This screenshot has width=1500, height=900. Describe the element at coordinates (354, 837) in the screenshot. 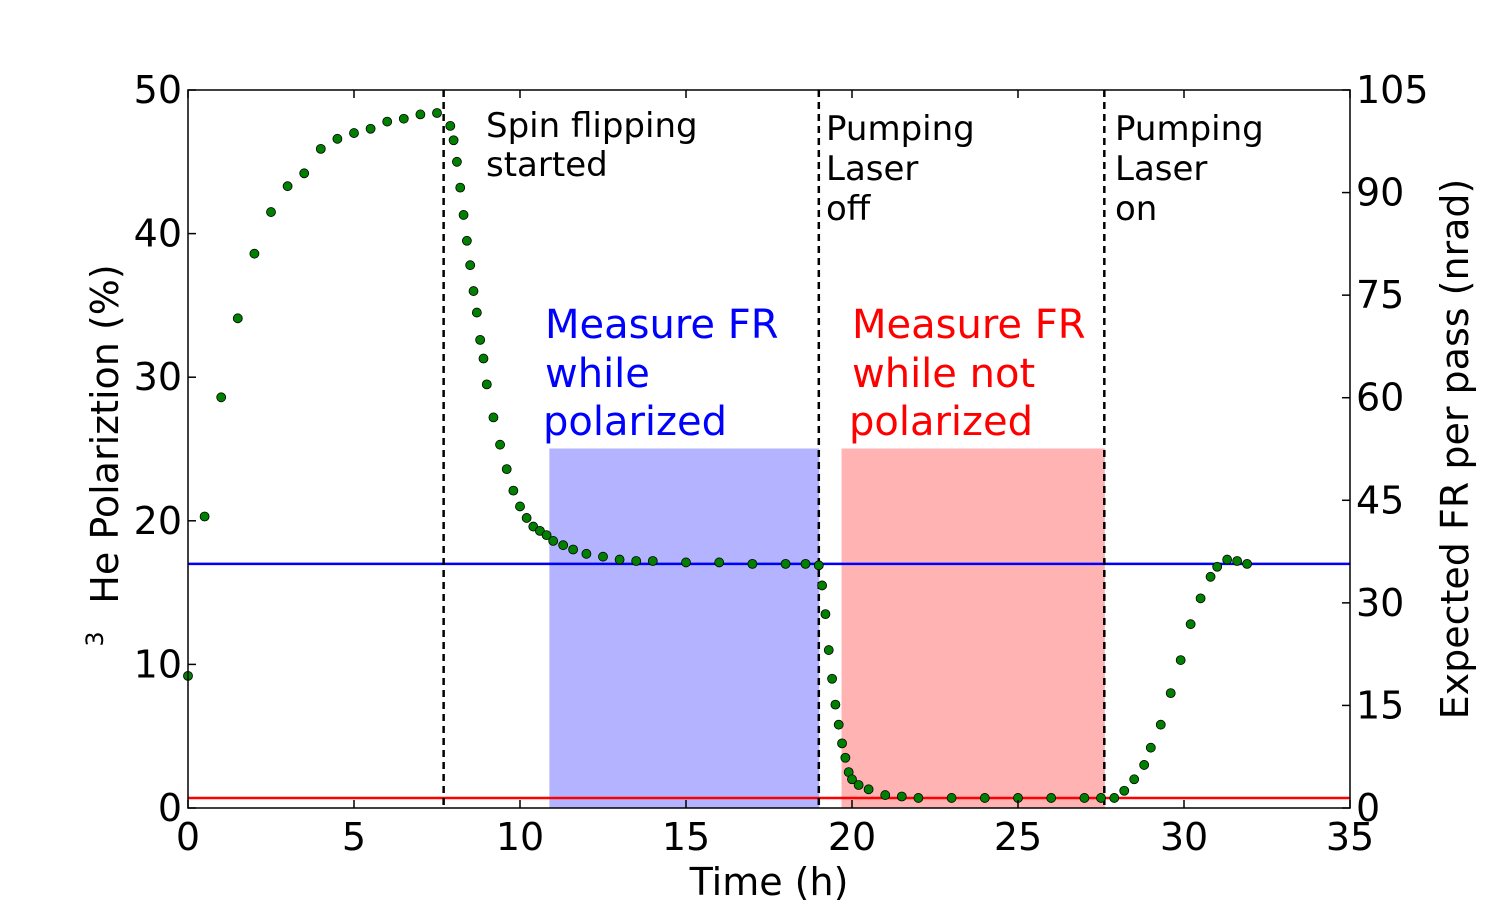

I see `x-tick-label: 5` at that location.